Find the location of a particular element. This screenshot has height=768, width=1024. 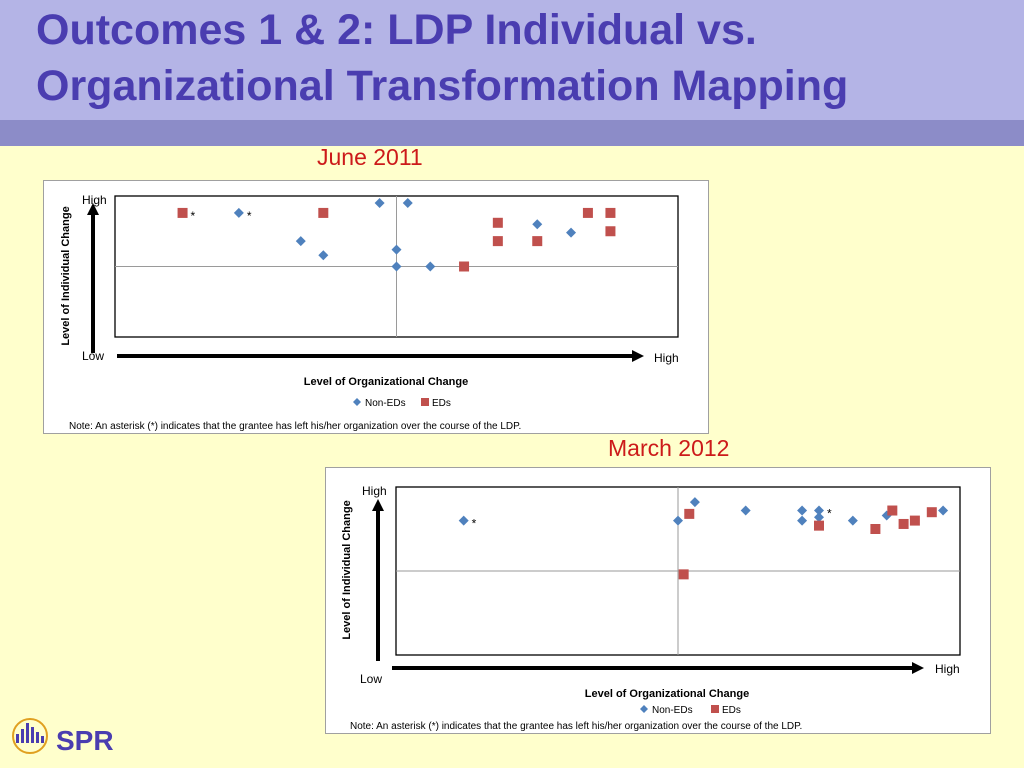

chart-1-legend-eds-label: EDs is located at coordinates (441, 403).